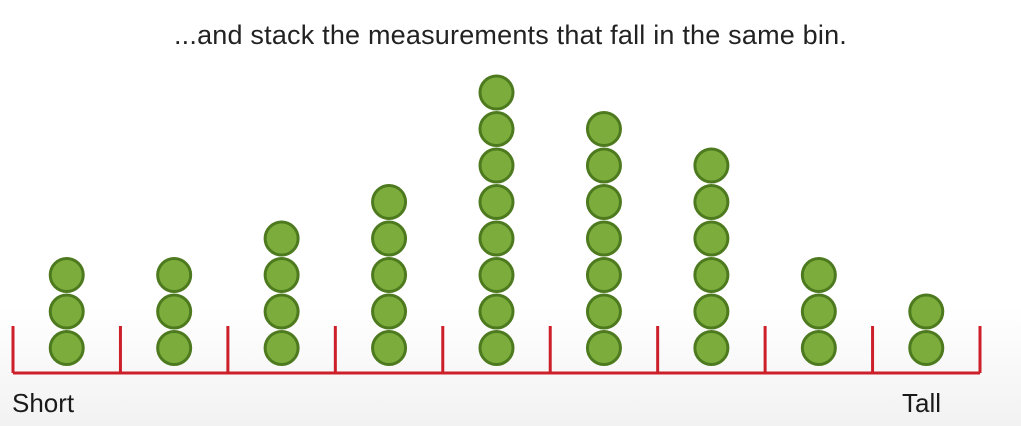 The width and height of the screenshot is (1021, 426). I want to click on tall-label: Tall, so click(922, 403).